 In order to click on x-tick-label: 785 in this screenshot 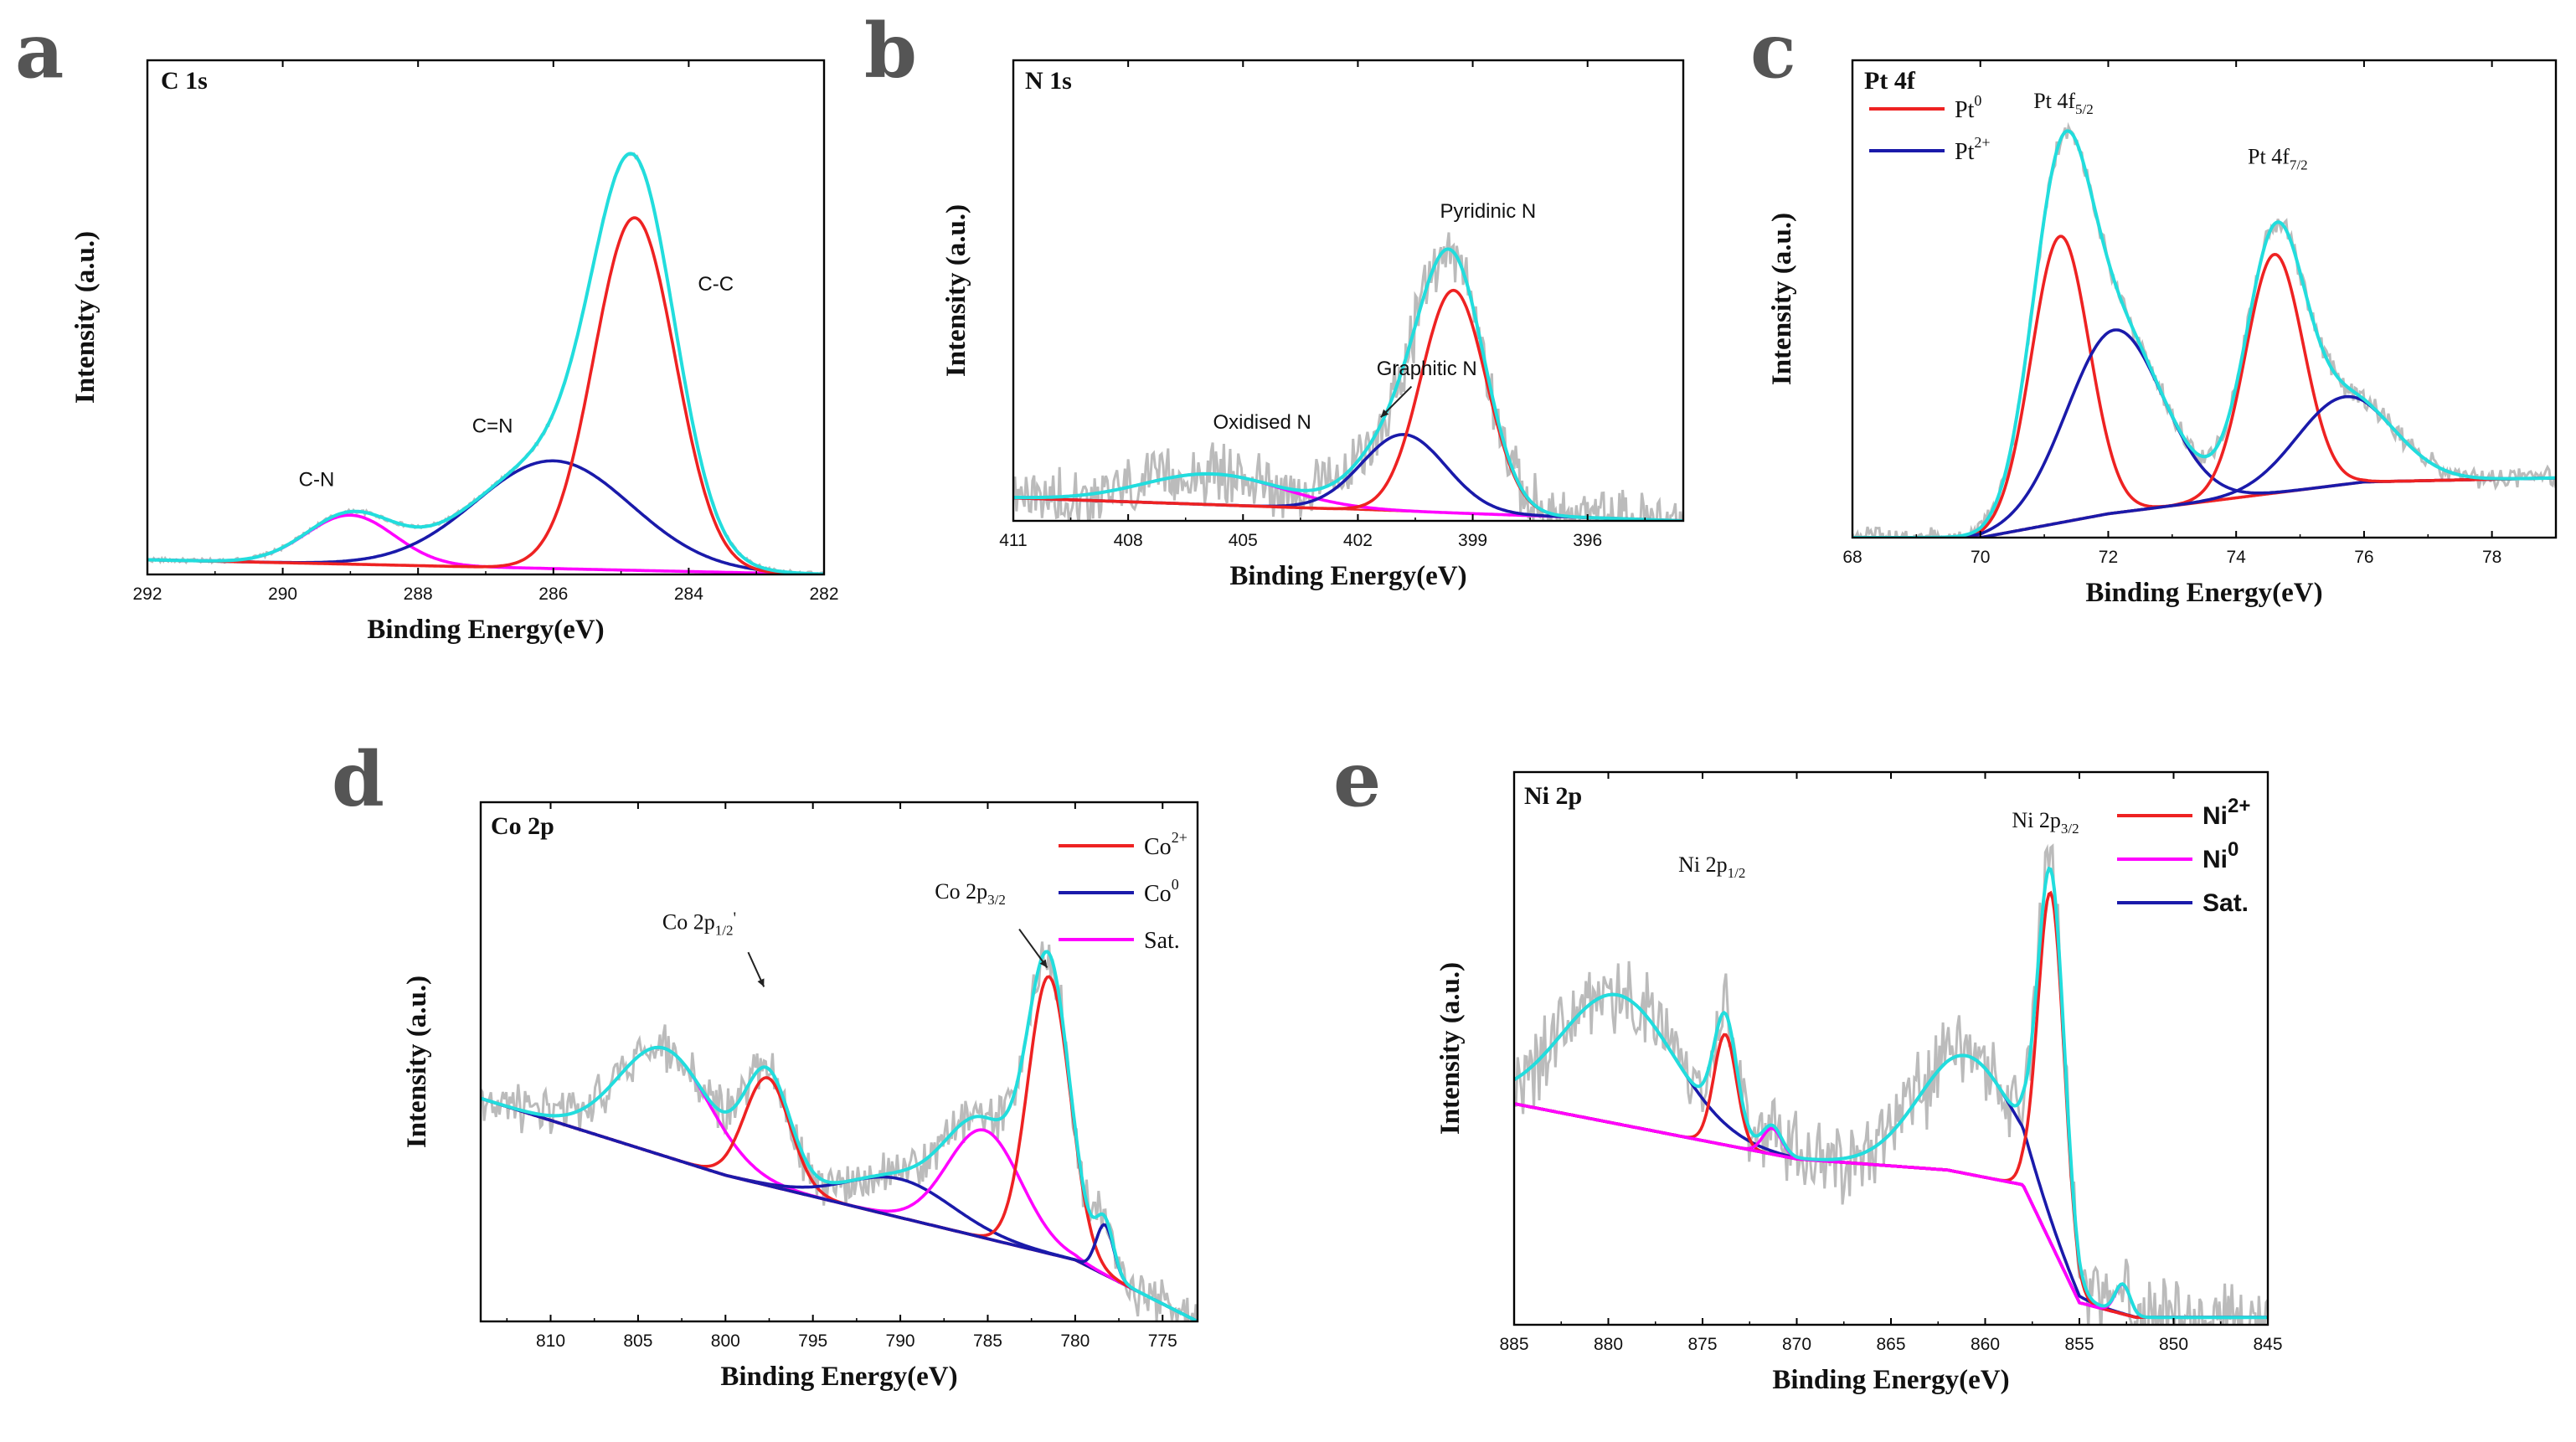, I will do `click(987, 1341)`.